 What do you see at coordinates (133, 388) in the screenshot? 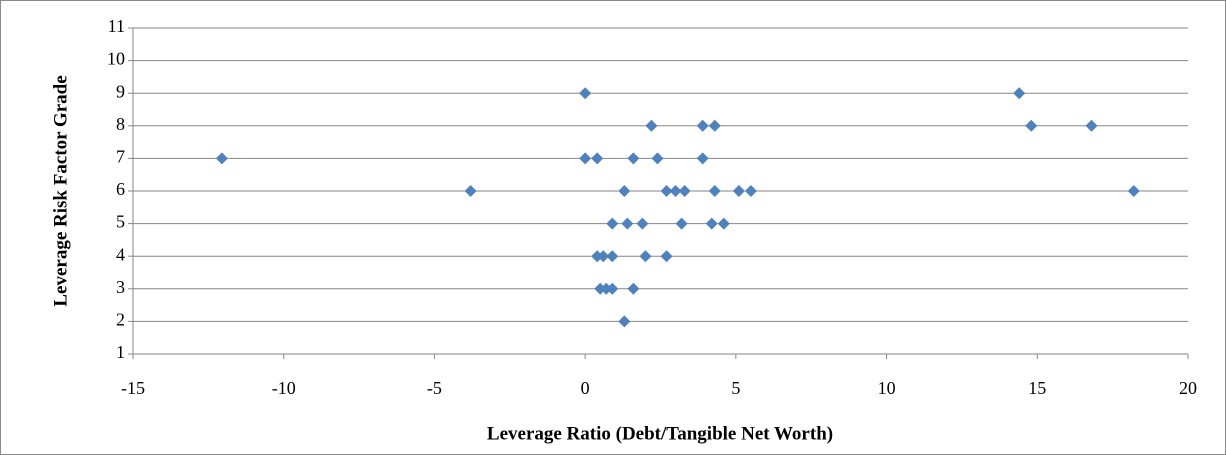
I see `x-tick-label: -15` at bounding box center [133, 388].